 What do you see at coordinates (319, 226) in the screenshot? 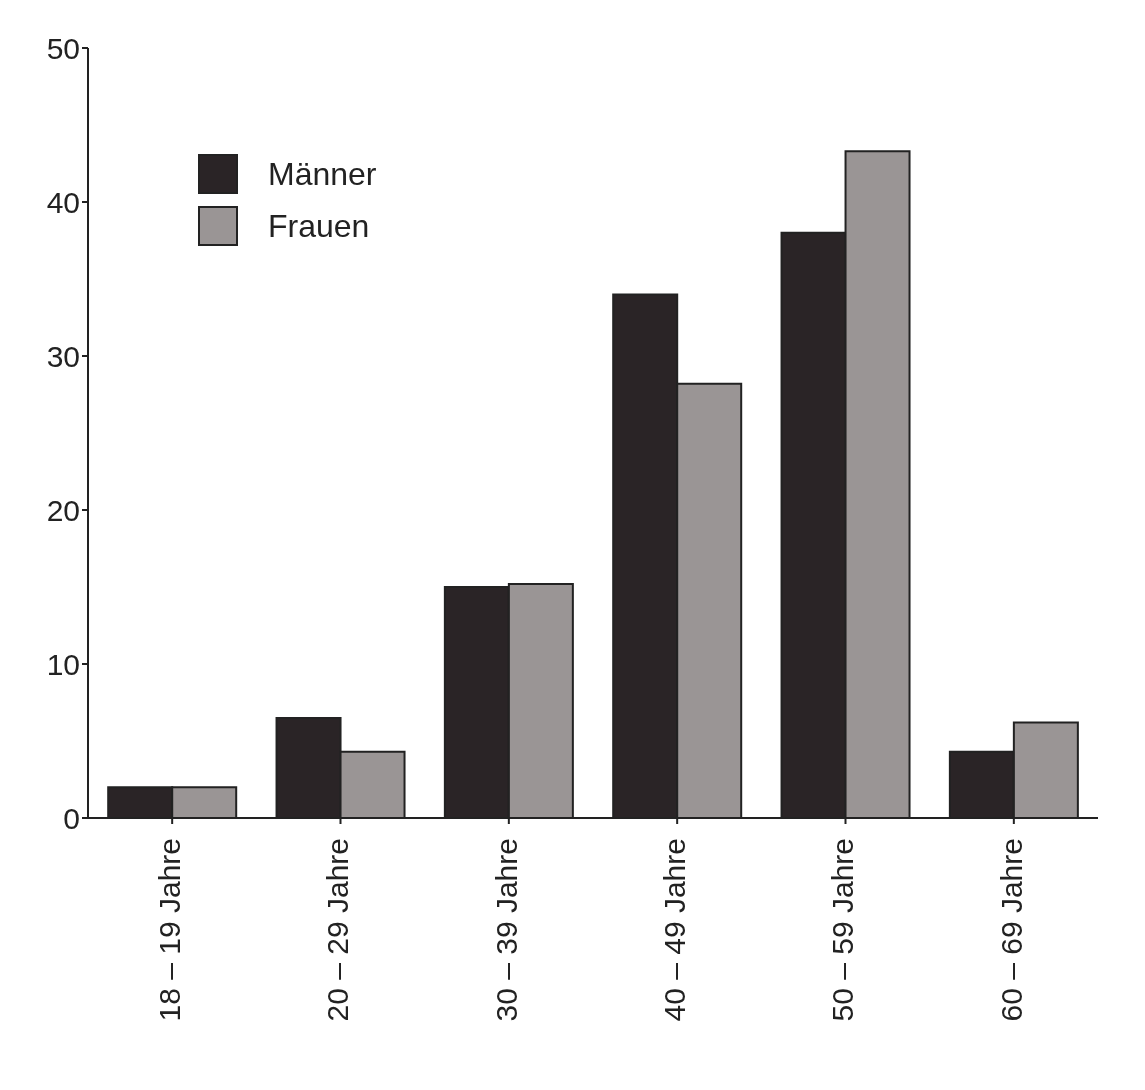
I see `legend-label: Frauen` at bounding box center [319, 226].